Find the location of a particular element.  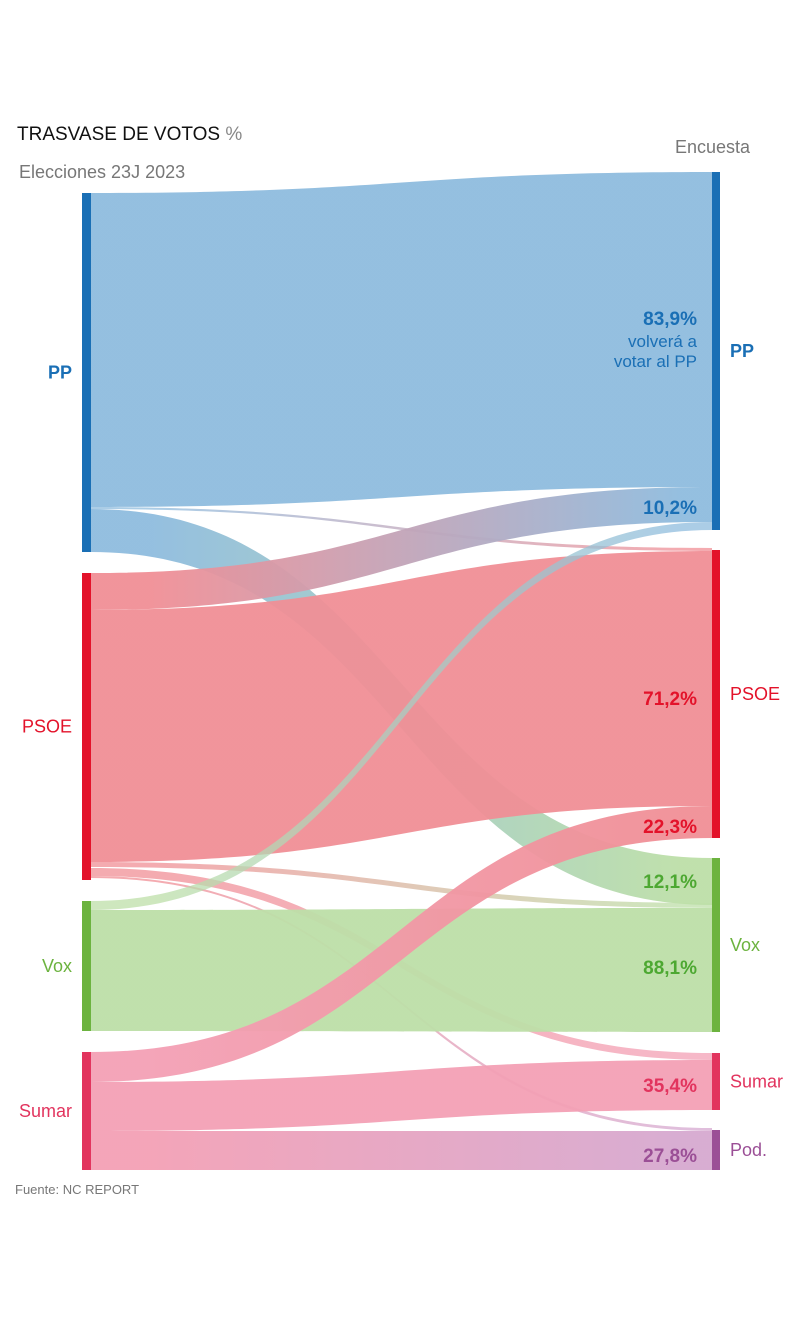

target-node-label: Pod. is located at coordinates (748, 1150).